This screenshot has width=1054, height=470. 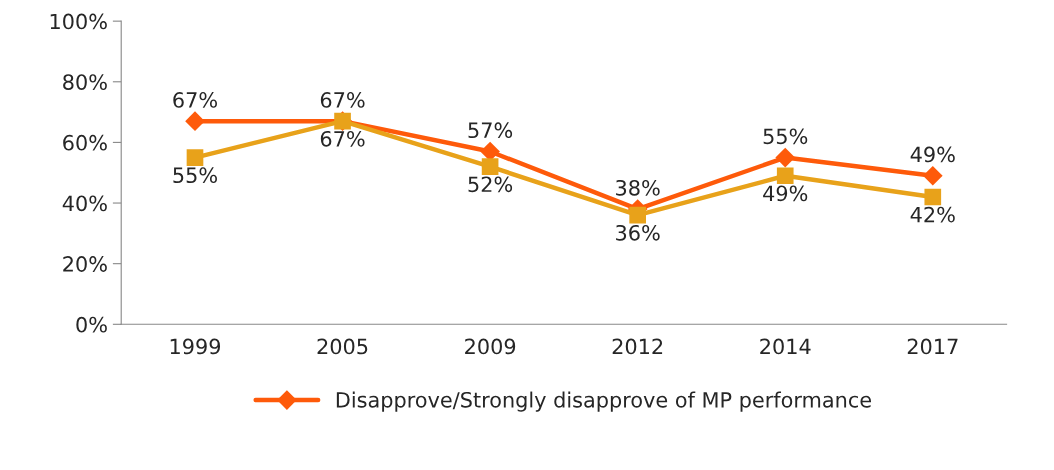 I want to click on data-label: 52%, so click(x=490, y=184).